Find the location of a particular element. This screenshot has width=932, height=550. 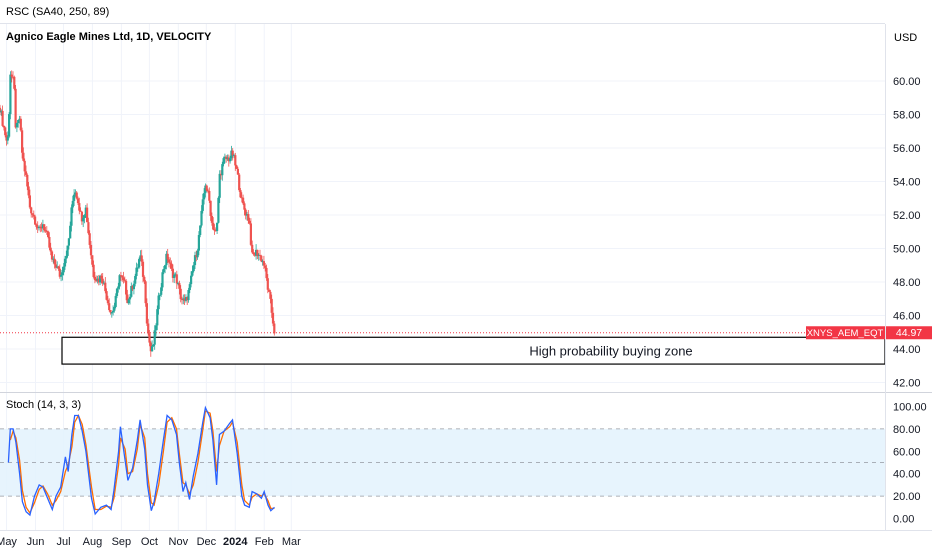

x-tick-label: Oct is located at coordinates (149, 542).